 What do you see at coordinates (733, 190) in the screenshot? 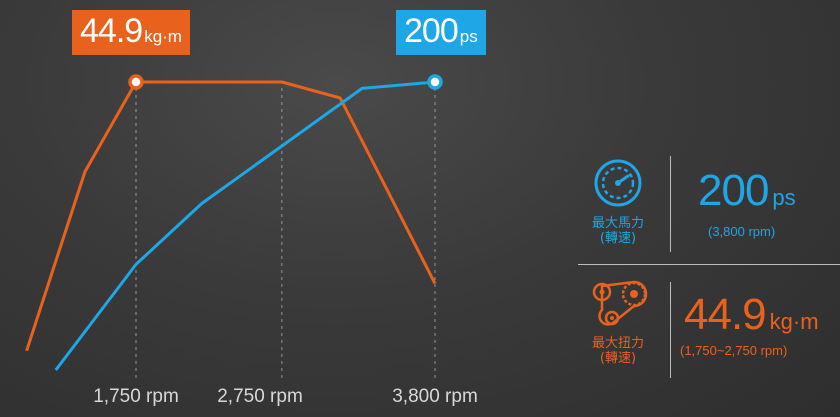
I see `power-spec-number: 200` at bounding box center [733, 190].